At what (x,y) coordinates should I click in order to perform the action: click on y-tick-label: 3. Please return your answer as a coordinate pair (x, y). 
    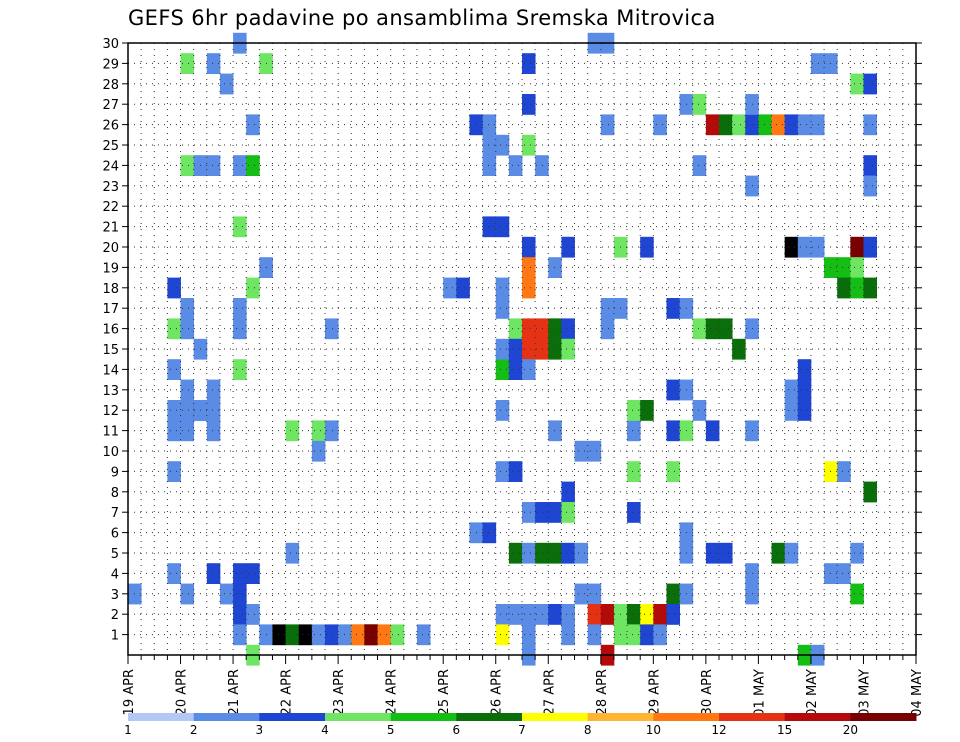
    Looking at the image, I should click on (115, 595).